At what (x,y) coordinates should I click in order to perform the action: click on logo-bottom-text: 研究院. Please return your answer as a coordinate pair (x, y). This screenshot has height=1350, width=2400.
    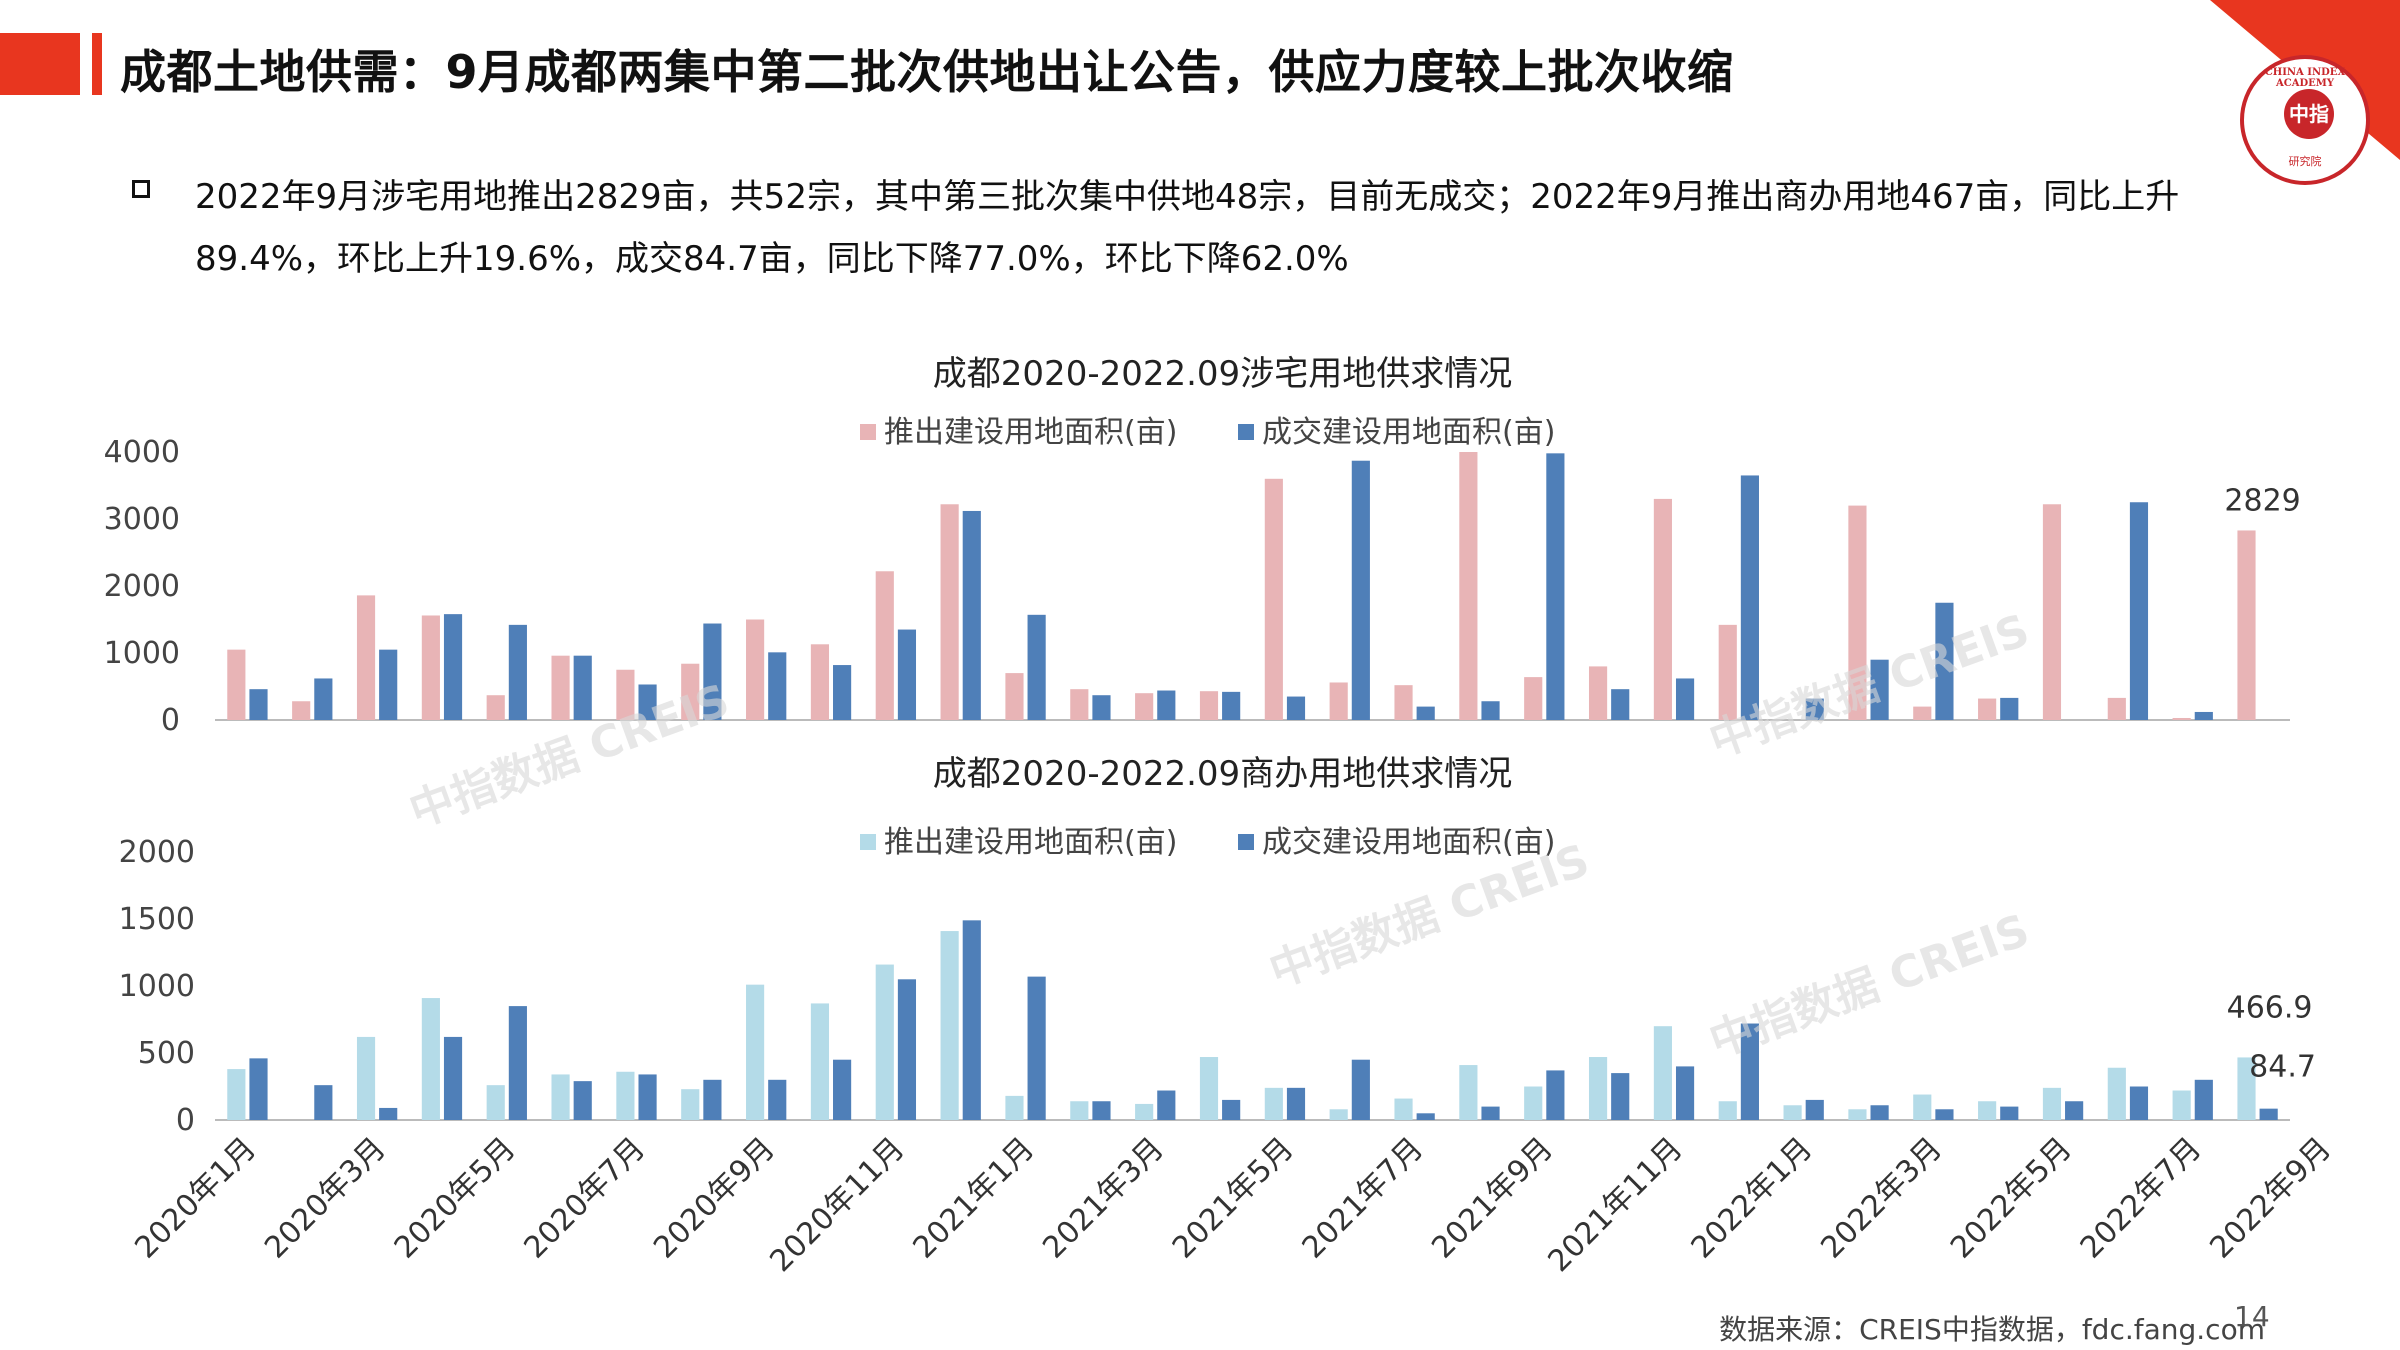
    Looking at the image, I should click on (2305, 161).